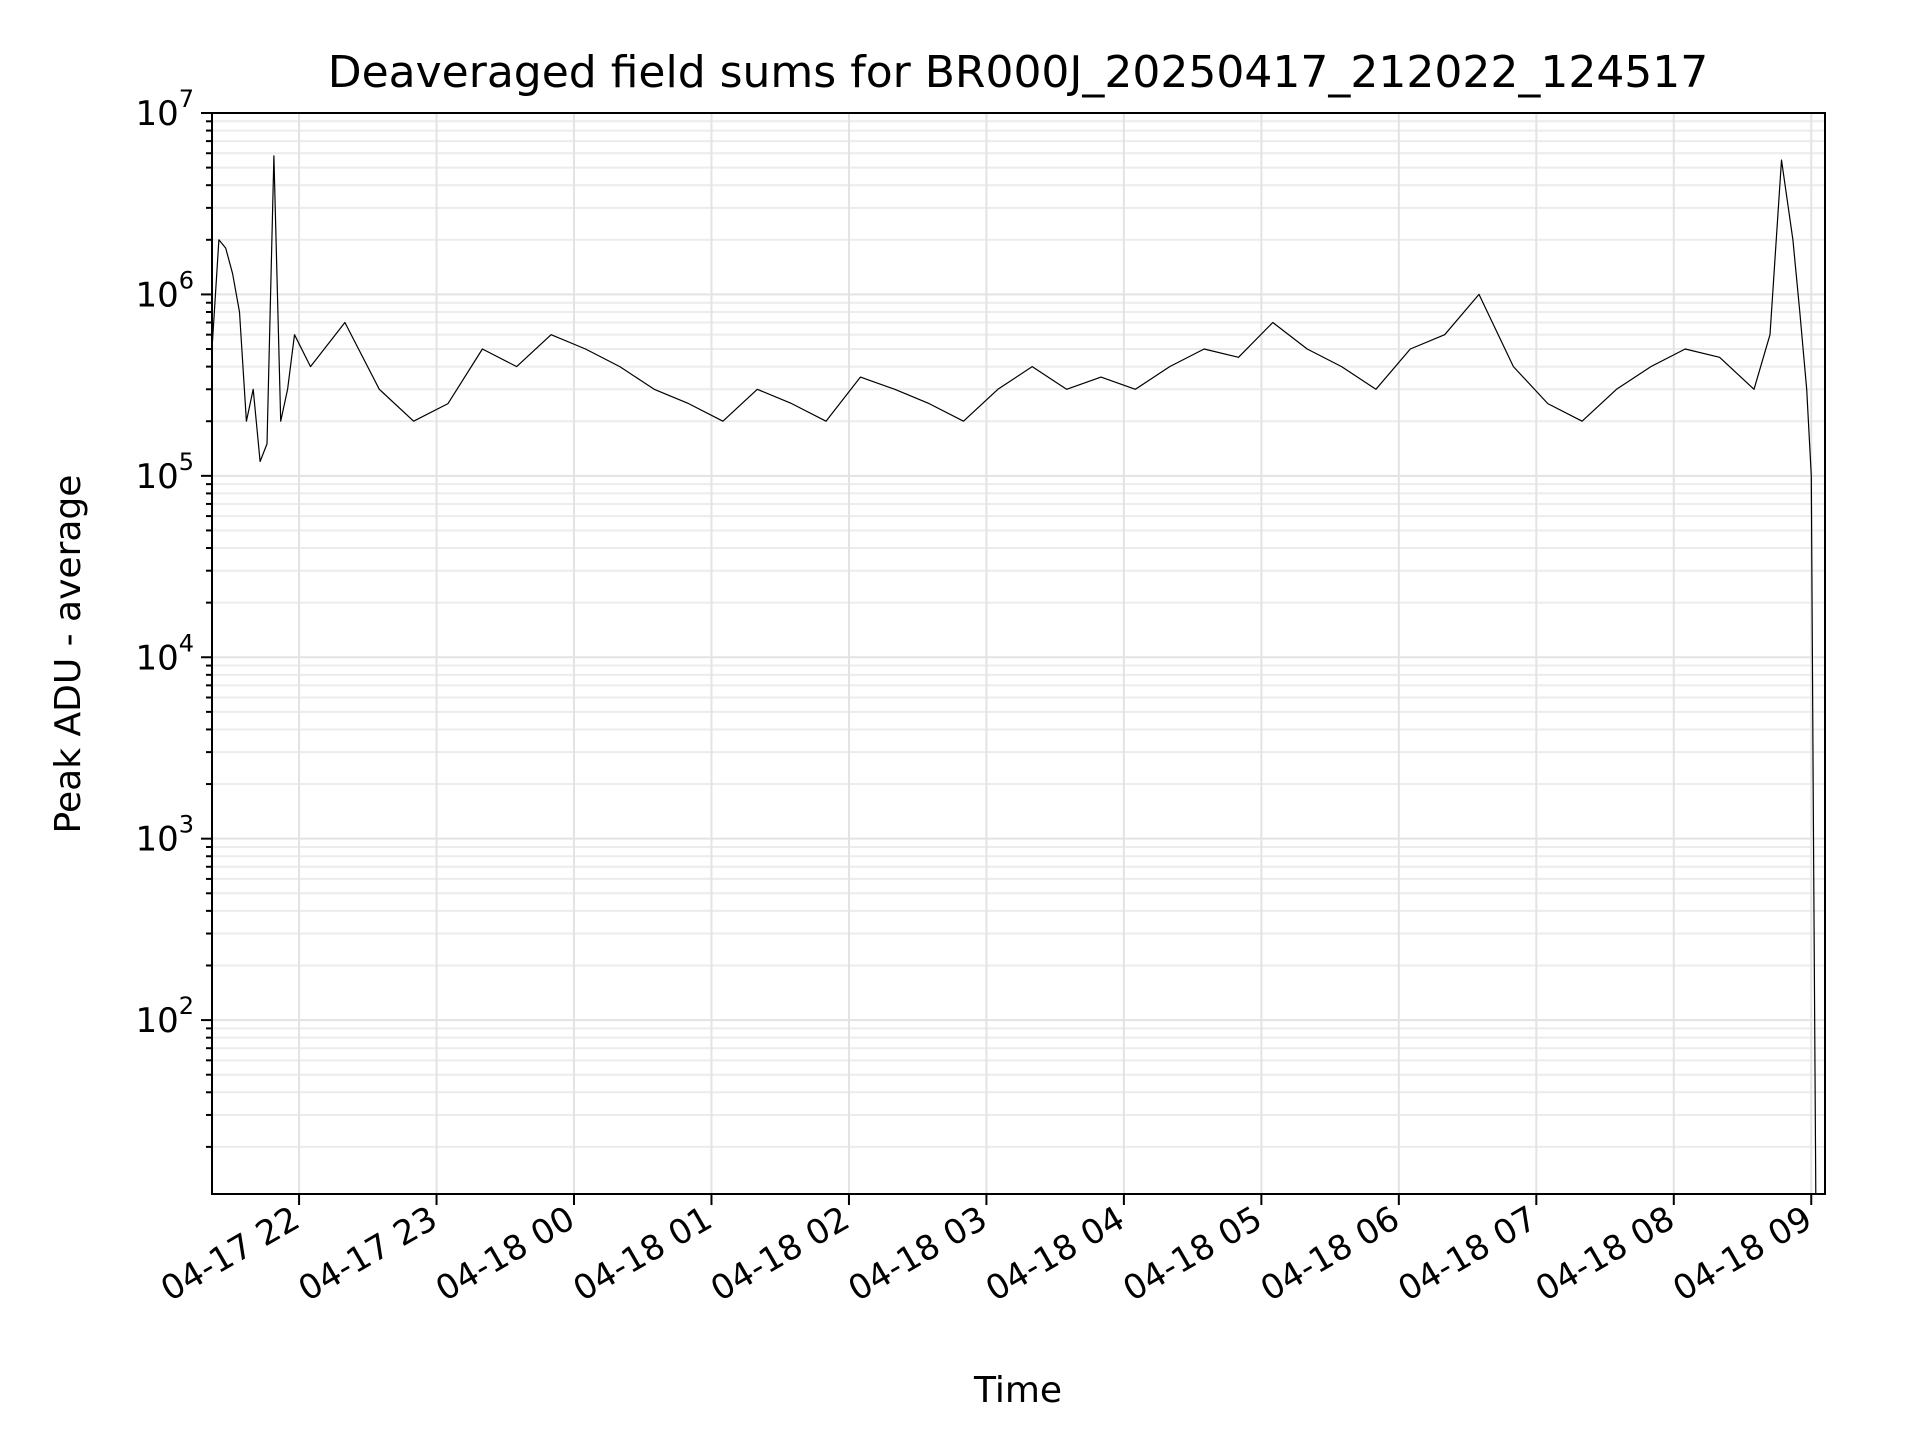  I want to click on x-tick-label: 04-18 00, so click(505, 1254).